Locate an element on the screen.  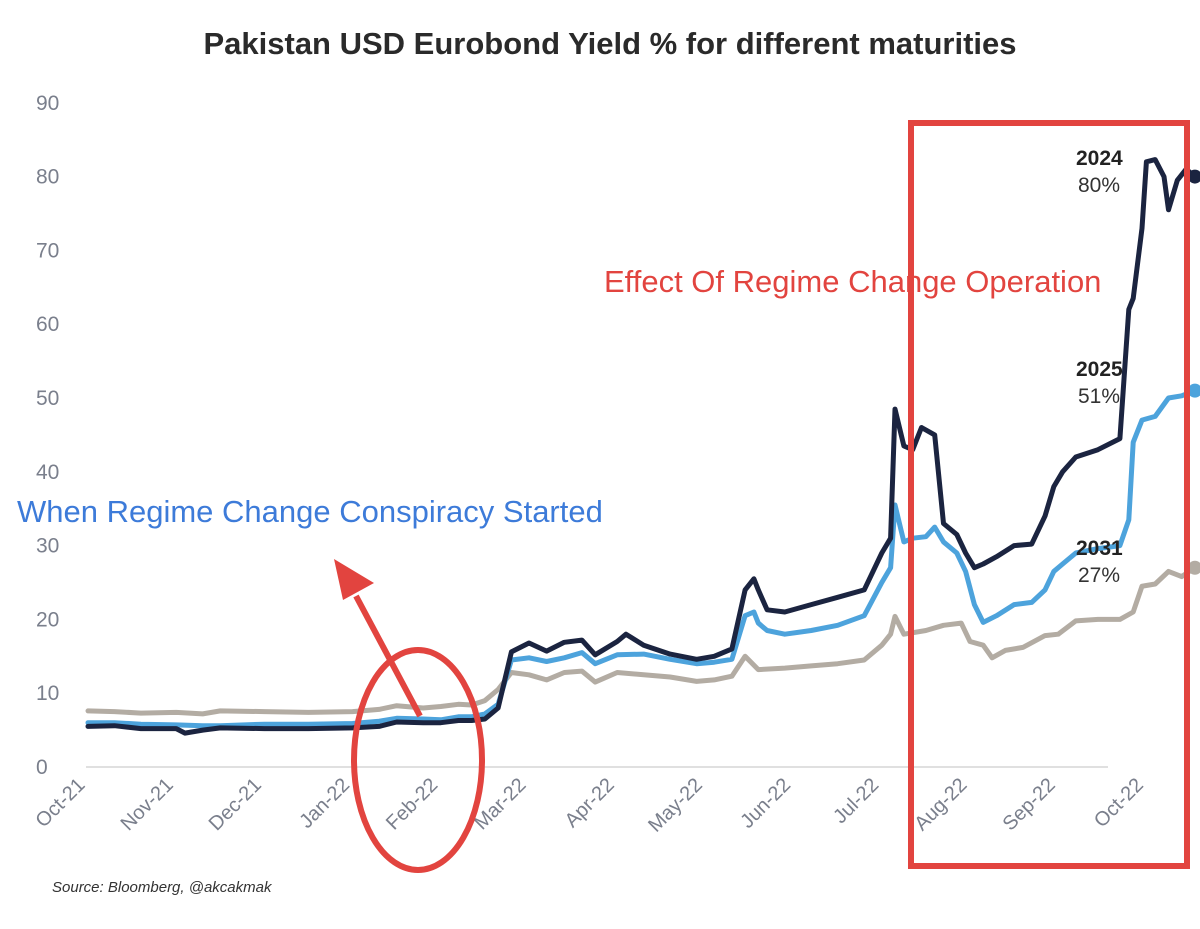
series-value-label: 51% is located at coordinates (1099, 396).